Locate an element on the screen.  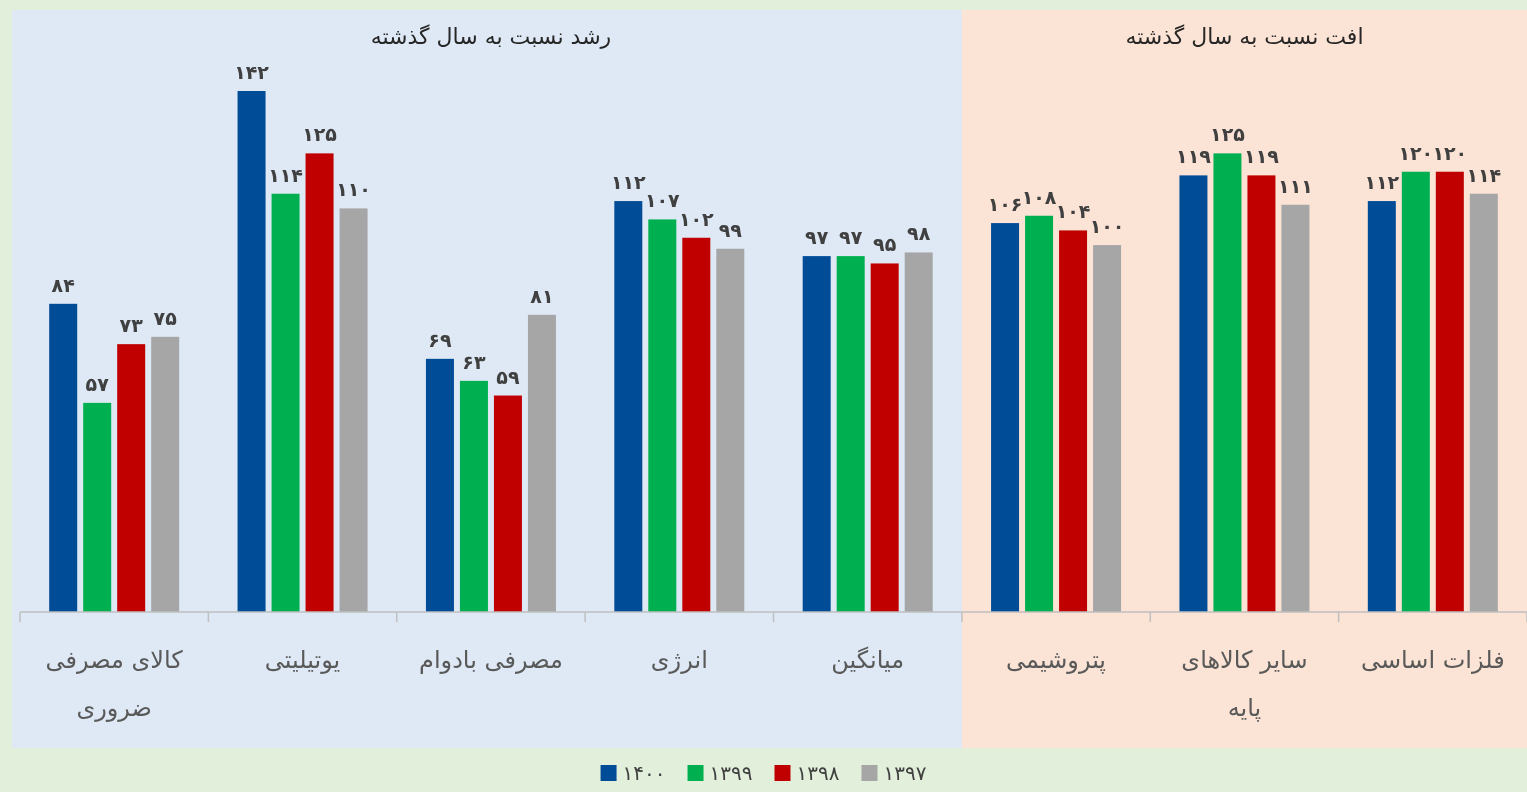
x-tick-label: فلزات اساسی is located at coordinates (1432, 660).